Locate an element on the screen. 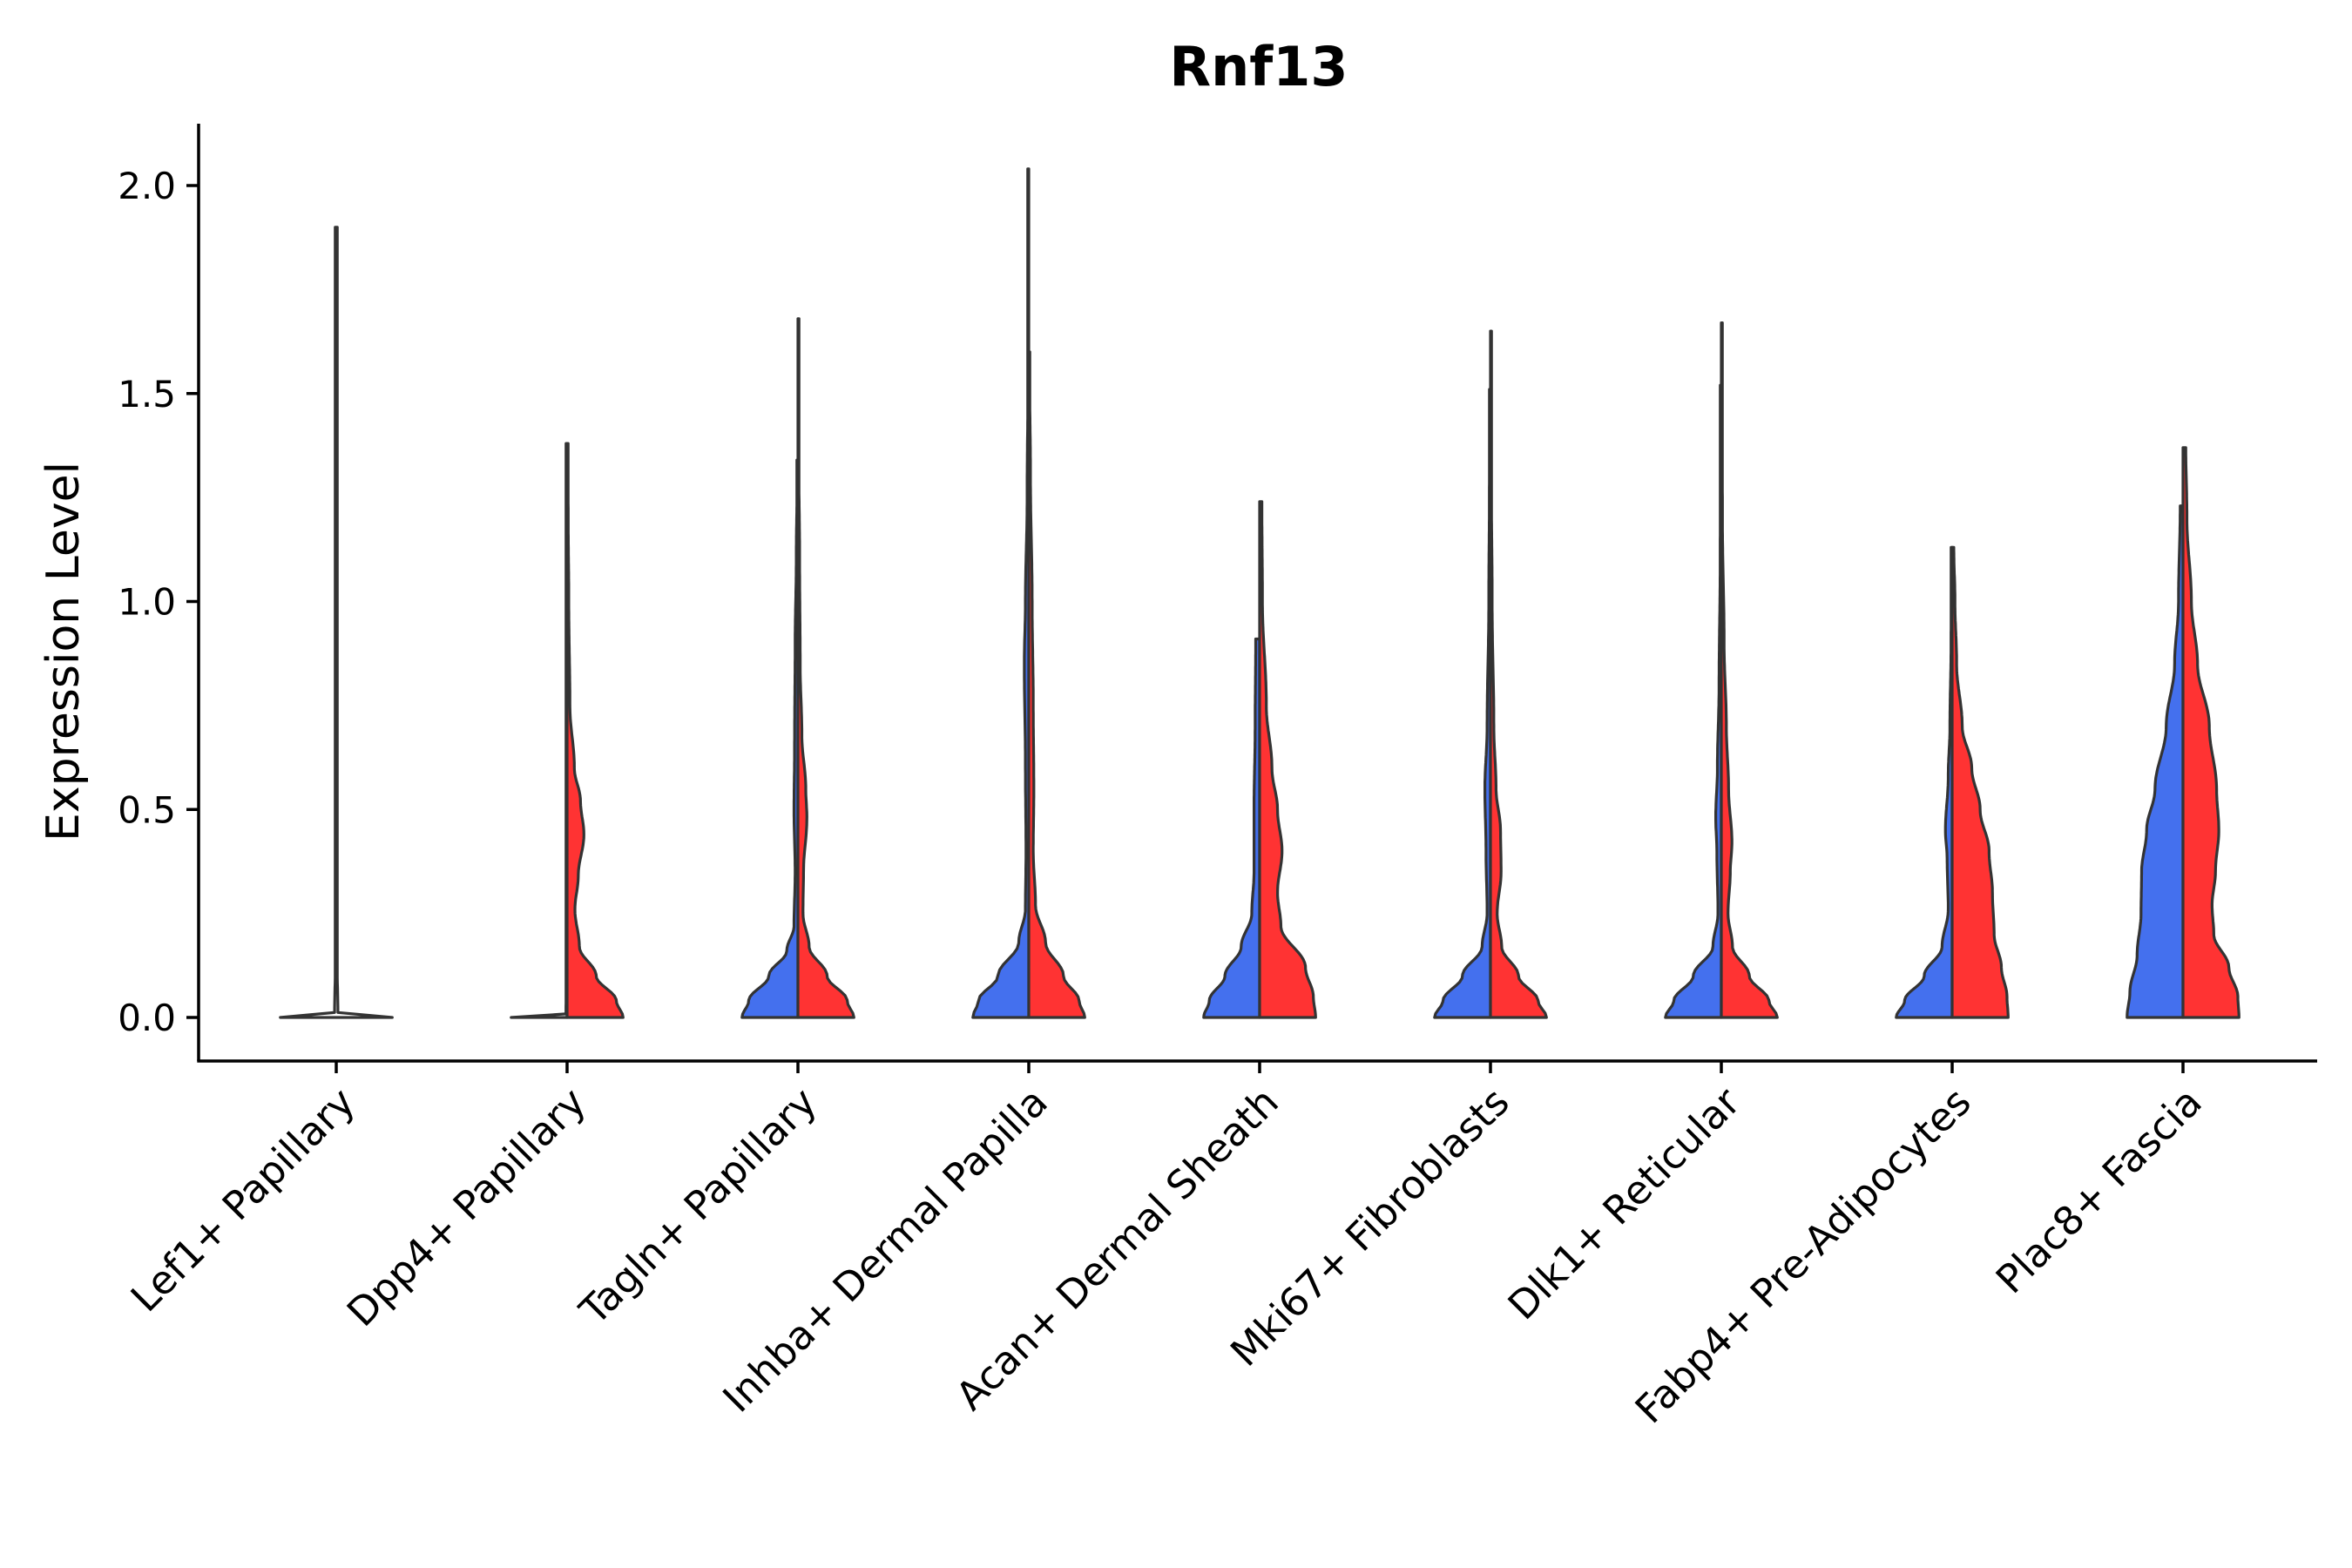 Image resolution: width=2352 pixels, height=1568 pixels. y-tick-label: 0.5 is located at coordinates (147, 810).